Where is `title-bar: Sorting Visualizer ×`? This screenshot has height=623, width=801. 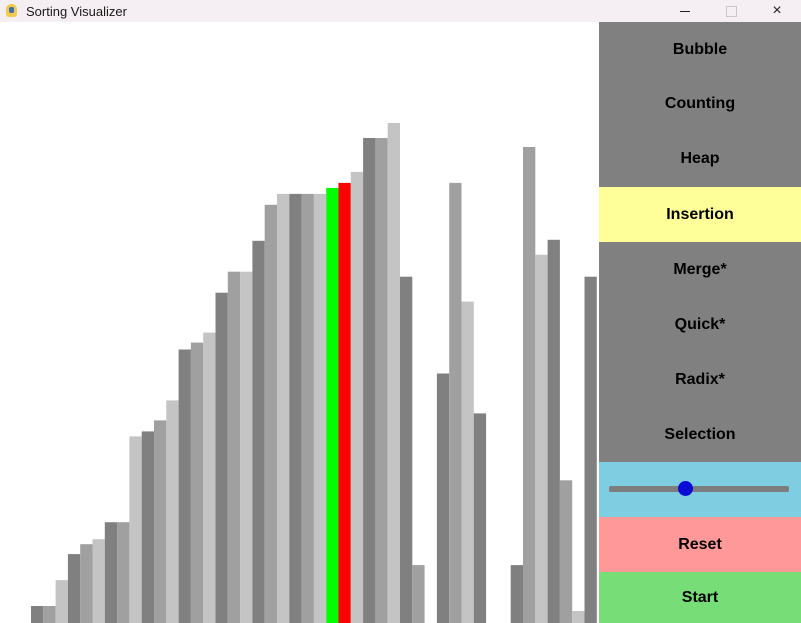 title-bar: Sorting Visualizer × is located at coordinates (400, 11).